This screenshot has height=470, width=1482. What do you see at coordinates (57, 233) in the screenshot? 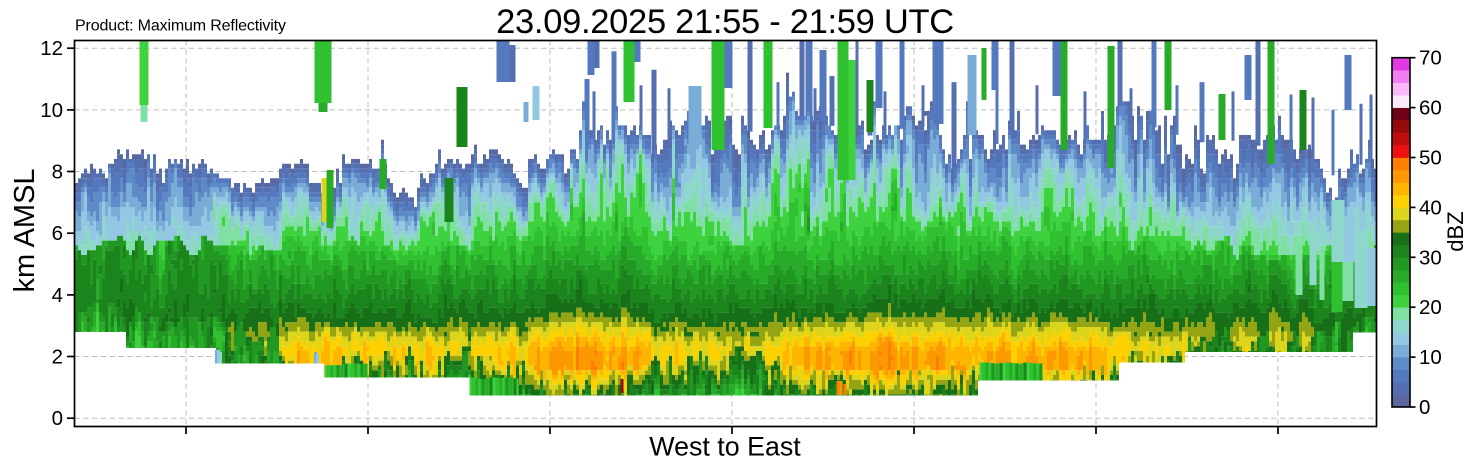
I see `svg-text: 6` at bounding box center [57, 233].